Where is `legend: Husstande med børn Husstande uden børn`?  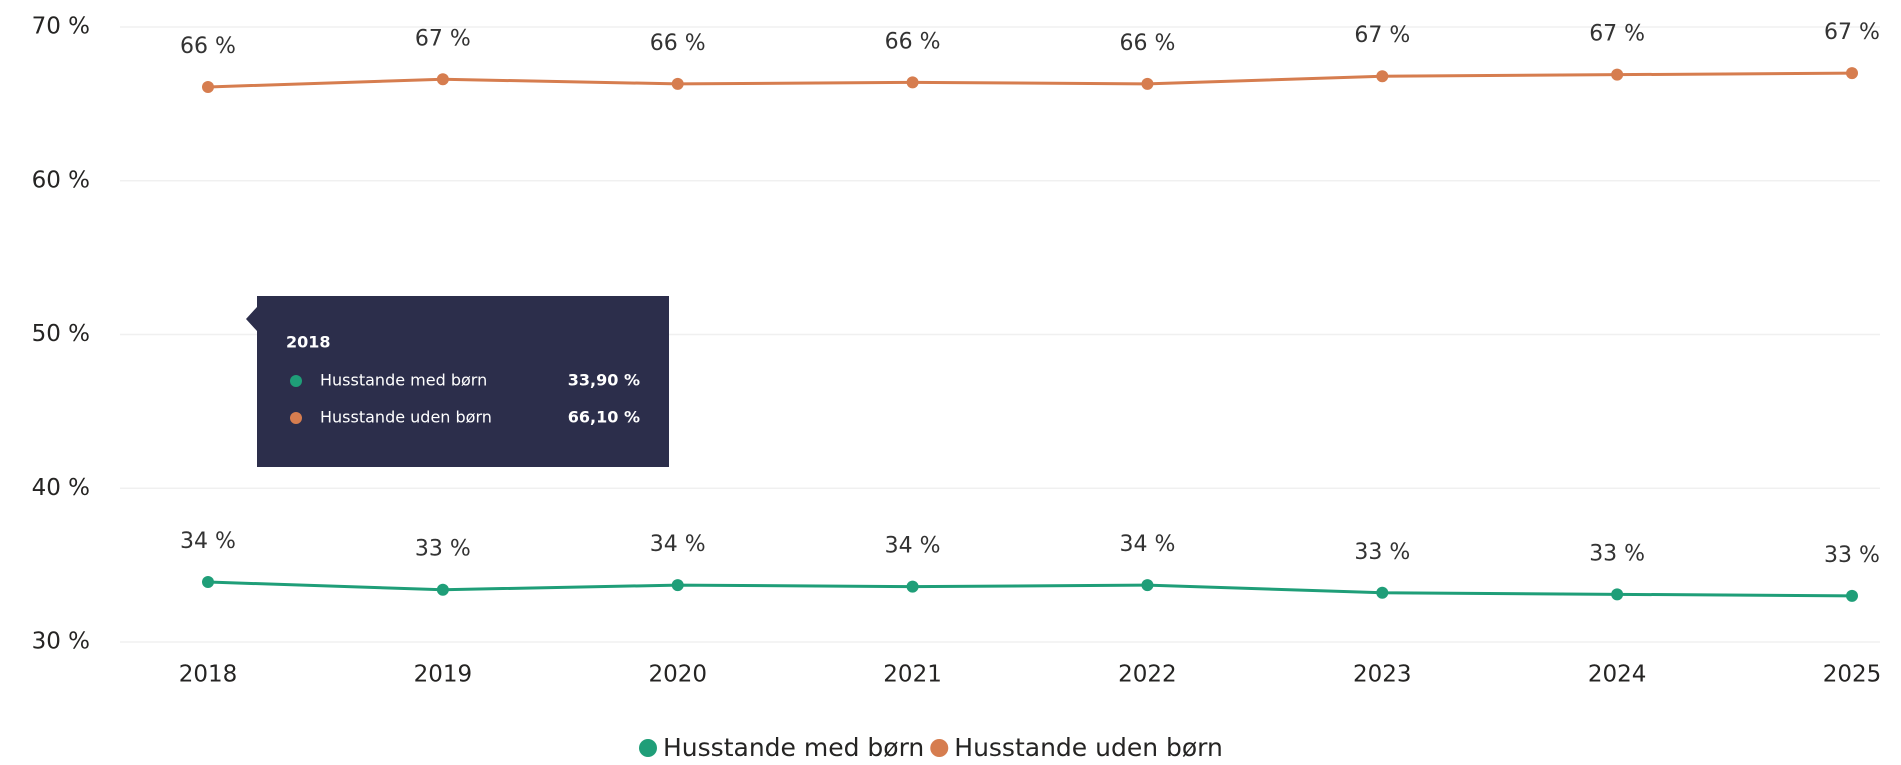 legend: Husstande med børn Husstande uden børn is located at coordinates (931, 747).